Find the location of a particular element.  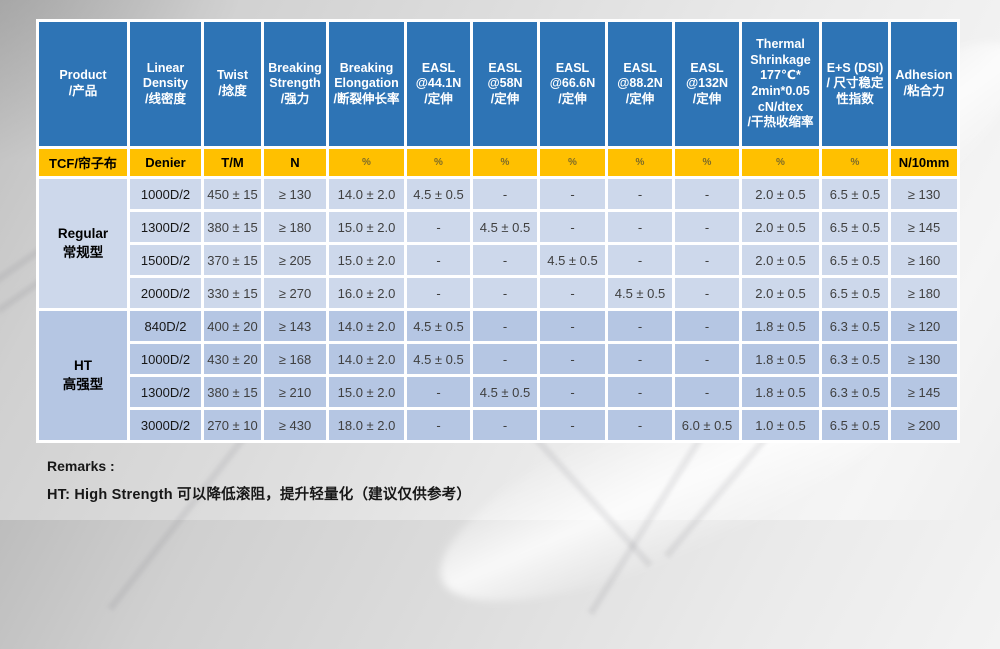

cell-ht-1-easl-58n: - is located at coordinates (505, 359).